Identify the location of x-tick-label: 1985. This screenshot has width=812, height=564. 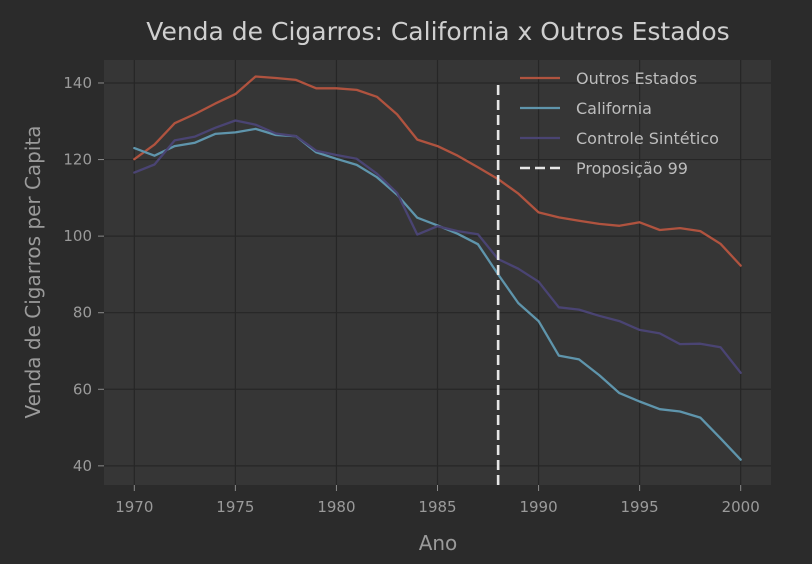
(437, 507).